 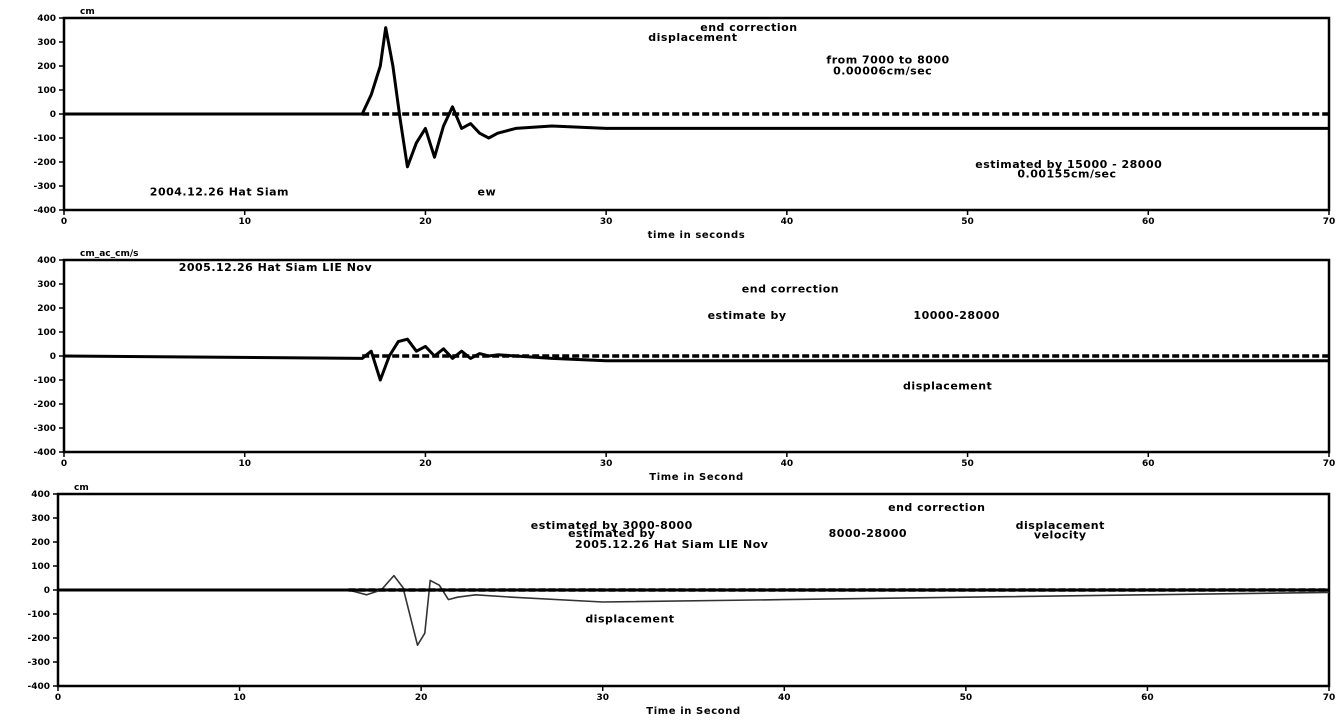 I want to click on unit-label: cm_ac_cm/s, so click(x=109, y=254).